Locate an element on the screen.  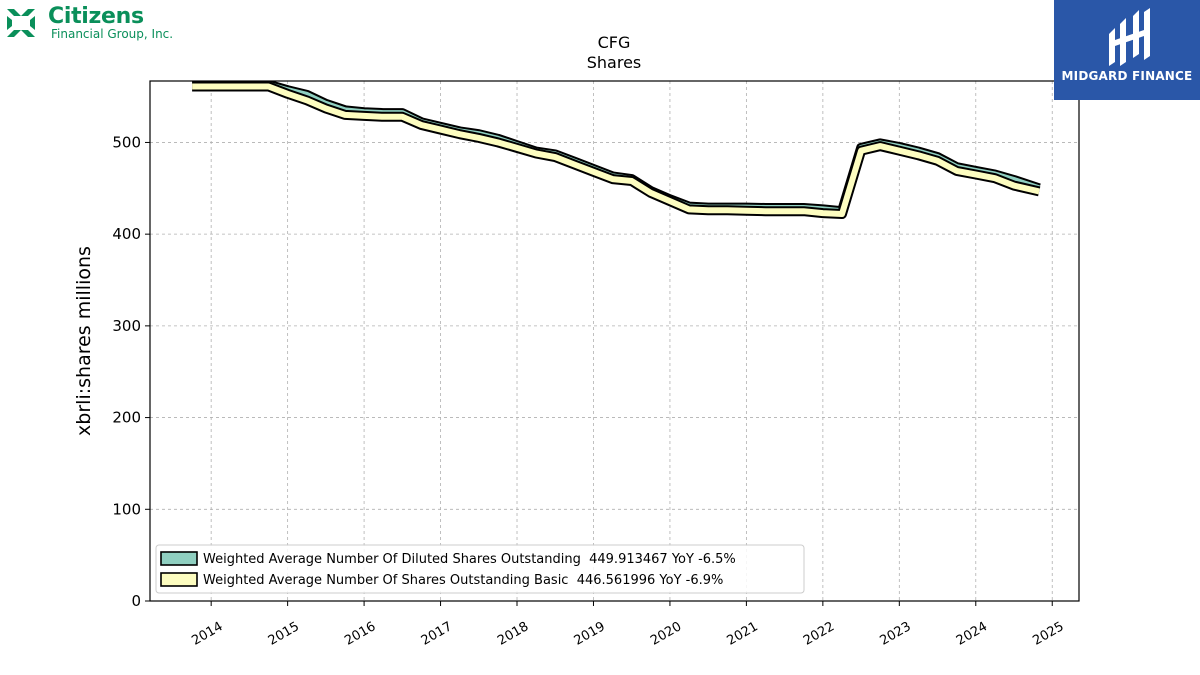
legend-swatch-diluted is located at coordinates (179, 558).